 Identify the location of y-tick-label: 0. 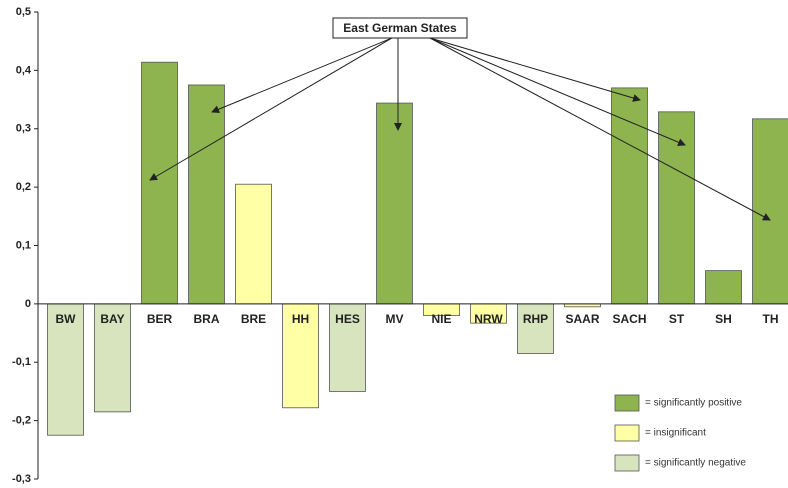
(28, 304).